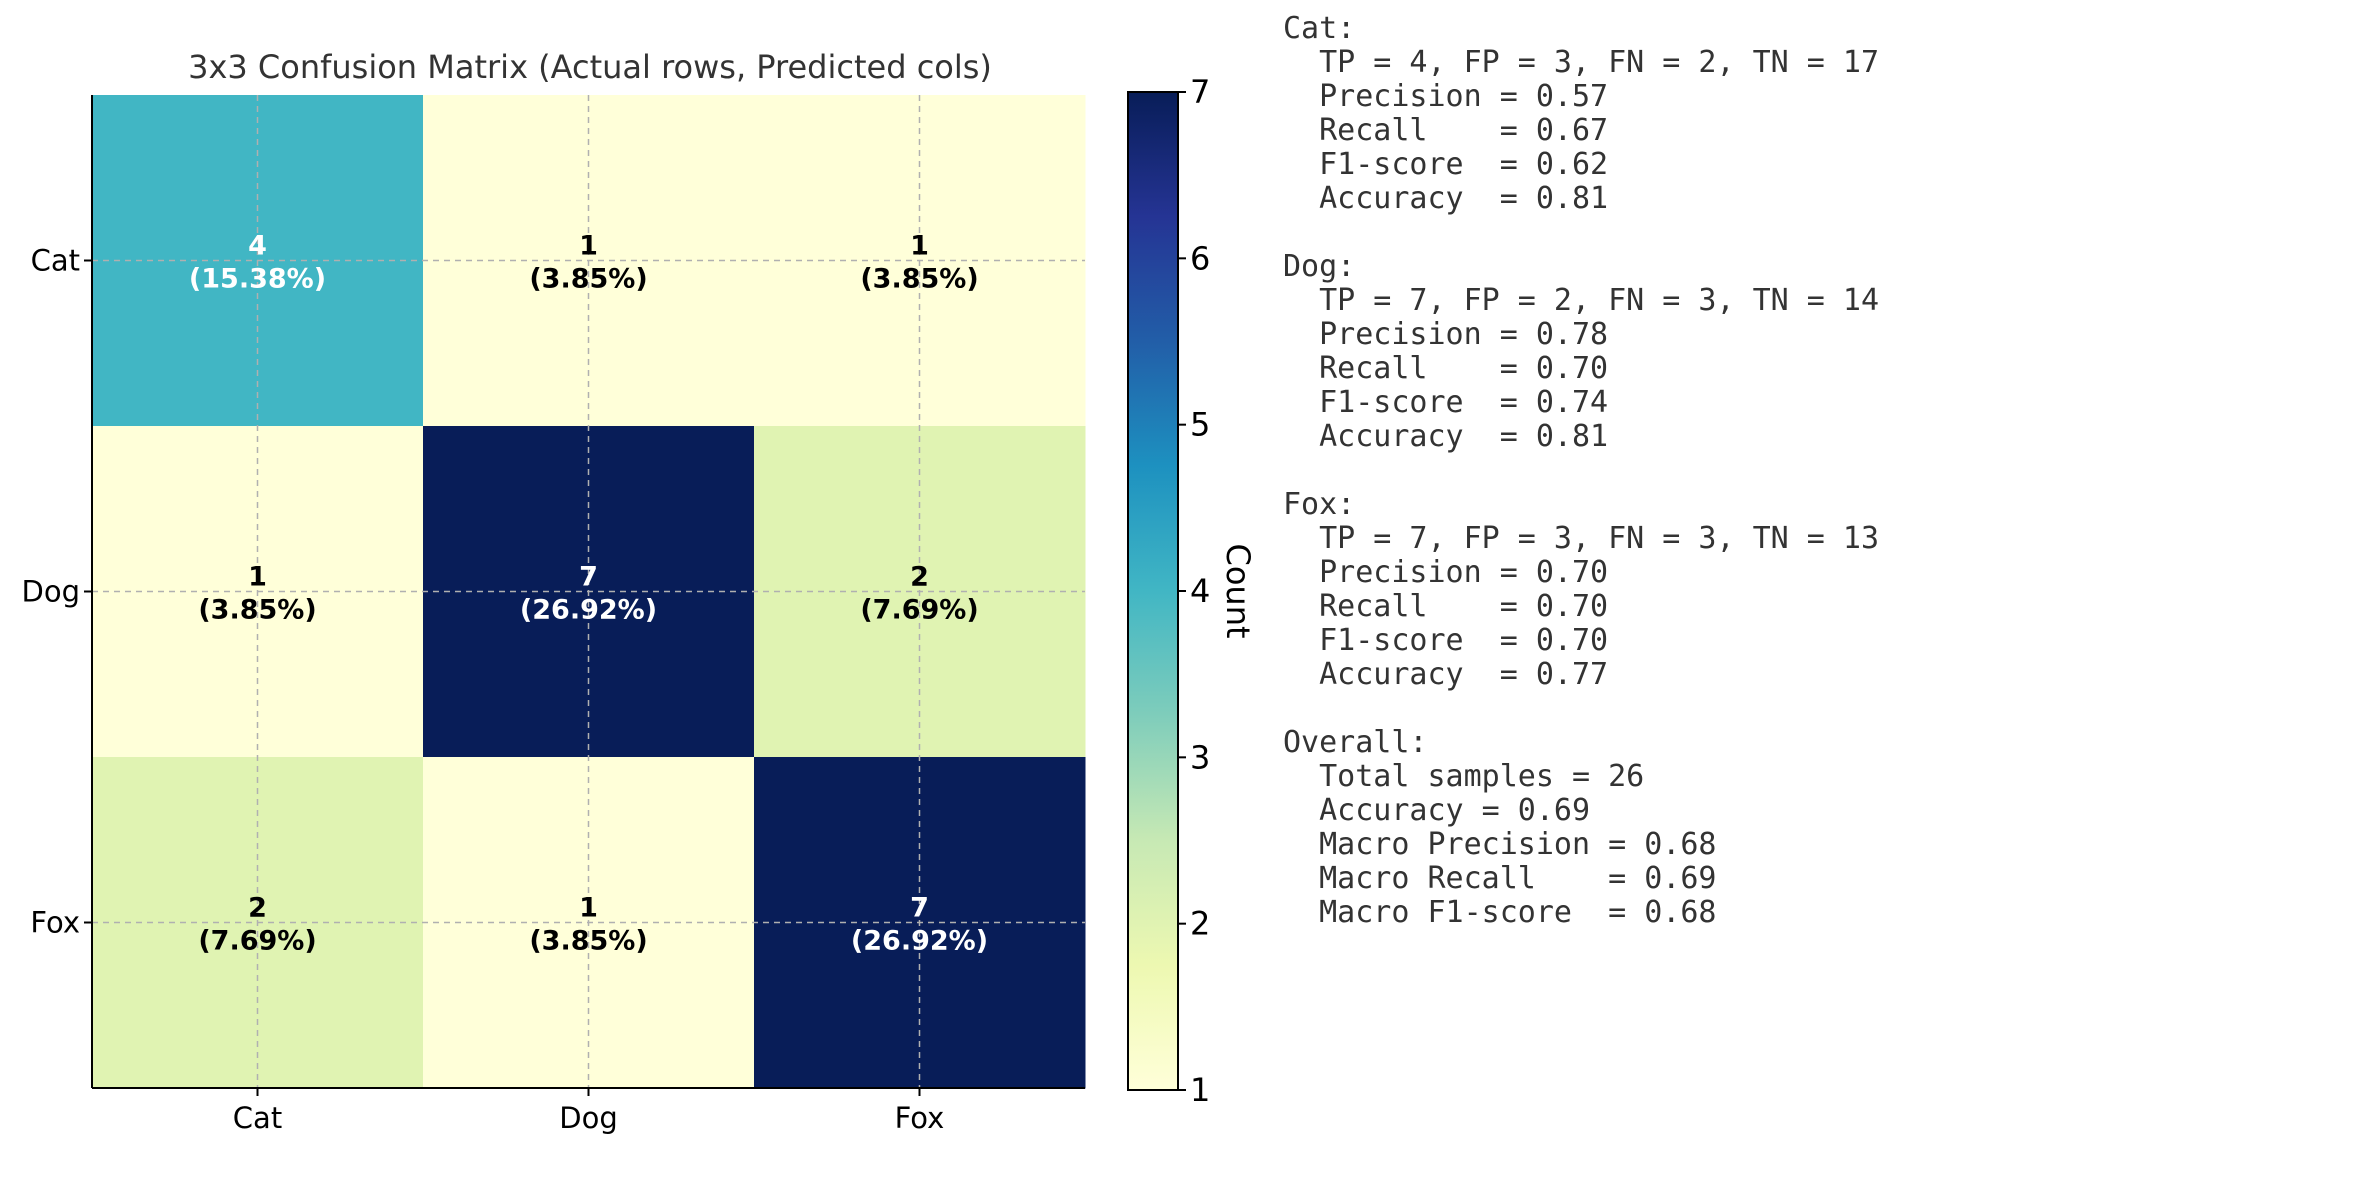  What do you see at coordinates (1464, 776) in the screenshot?
I see `metrics-line: Total samples = 26` at bounding box center [1464, 776].